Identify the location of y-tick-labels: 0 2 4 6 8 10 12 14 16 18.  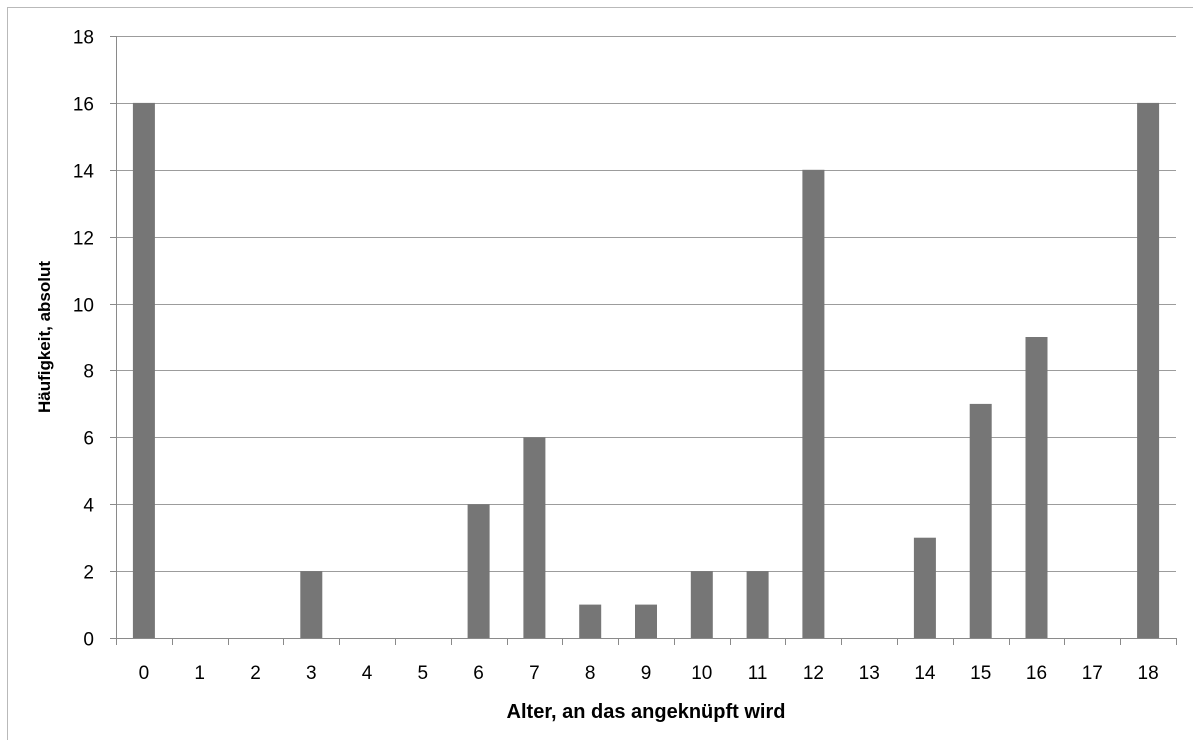
(84, 339).